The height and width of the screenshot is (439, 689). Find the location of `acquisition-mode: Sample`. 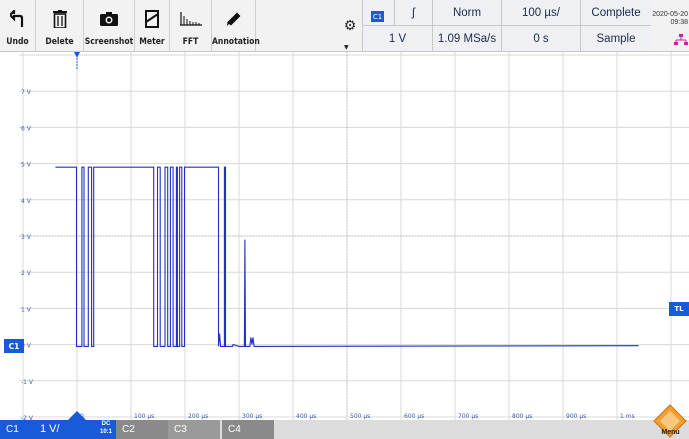

acquisition-mode: Sample is located at coordinates (615, 39).